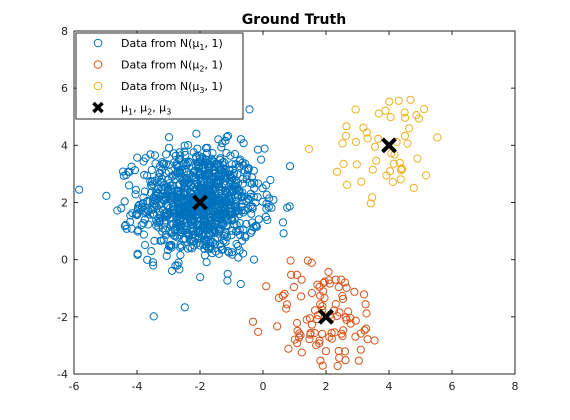 The image size is (570, 420). I want to click on x-tick-label: -2, so click(200, 386).